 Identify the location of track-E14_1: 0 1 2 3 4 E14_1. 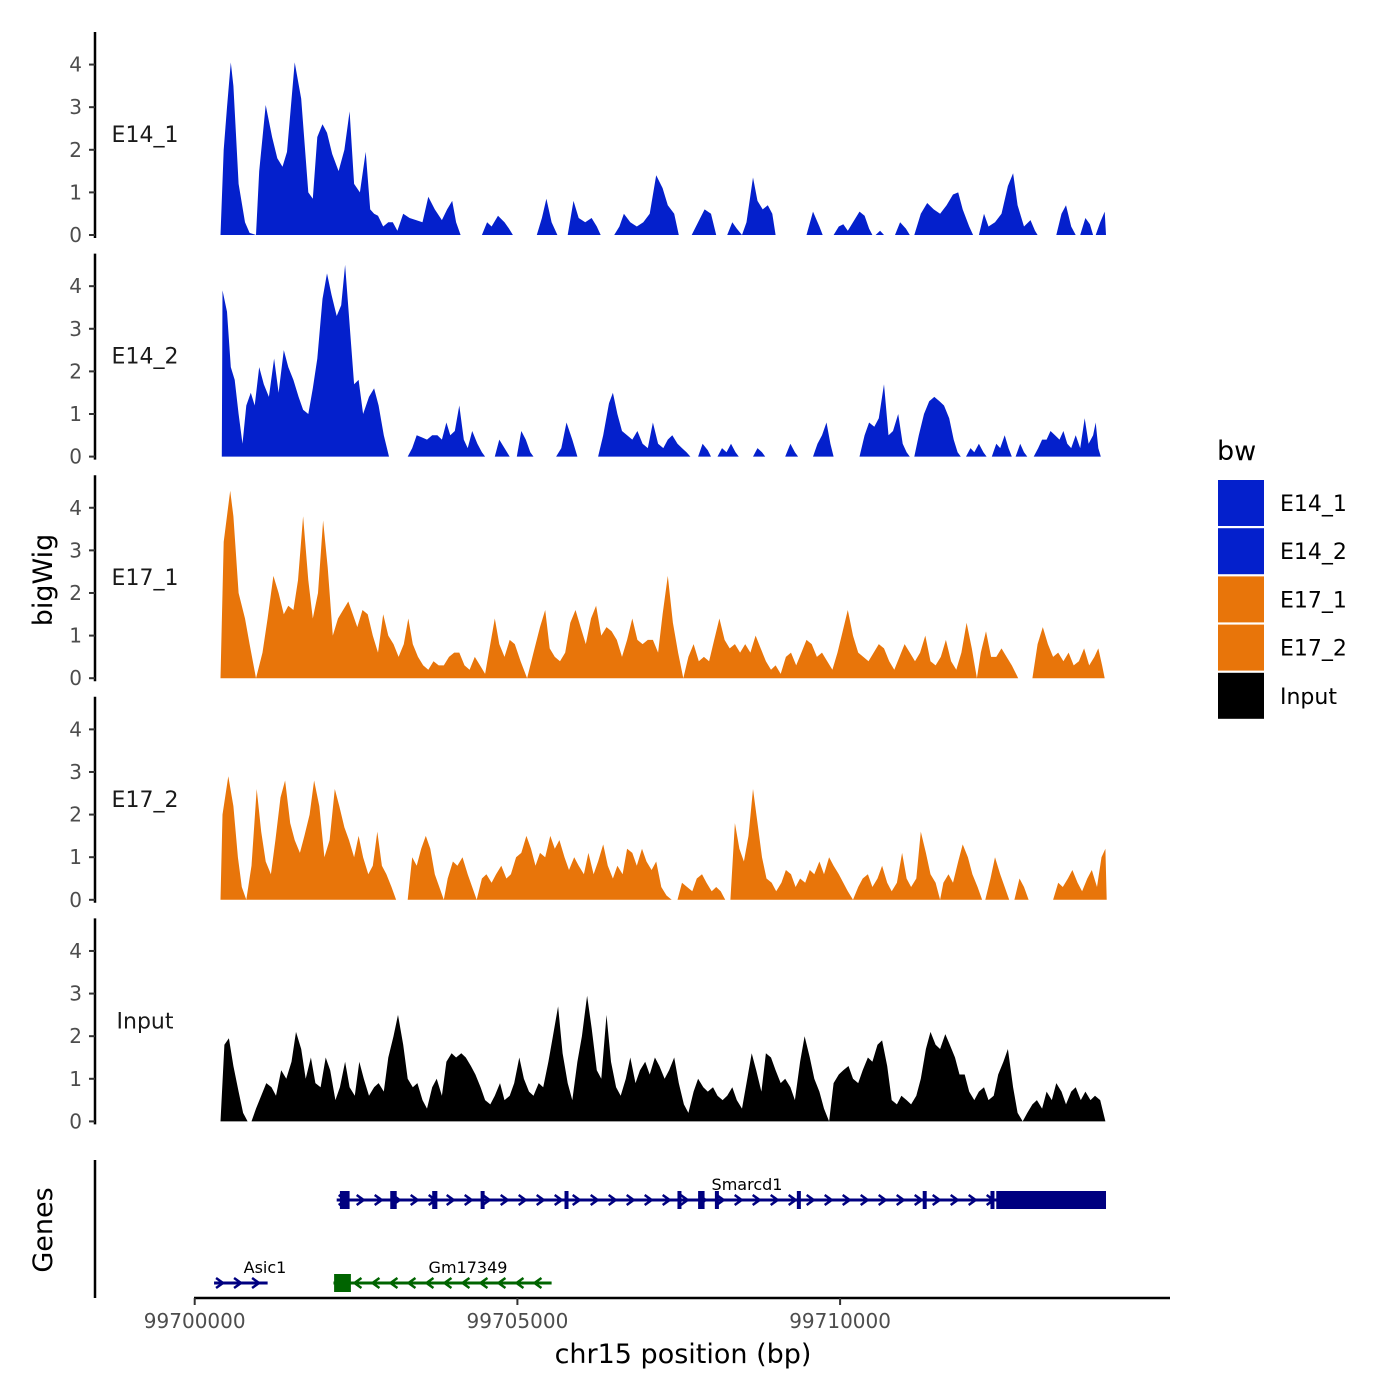
(587, 139).